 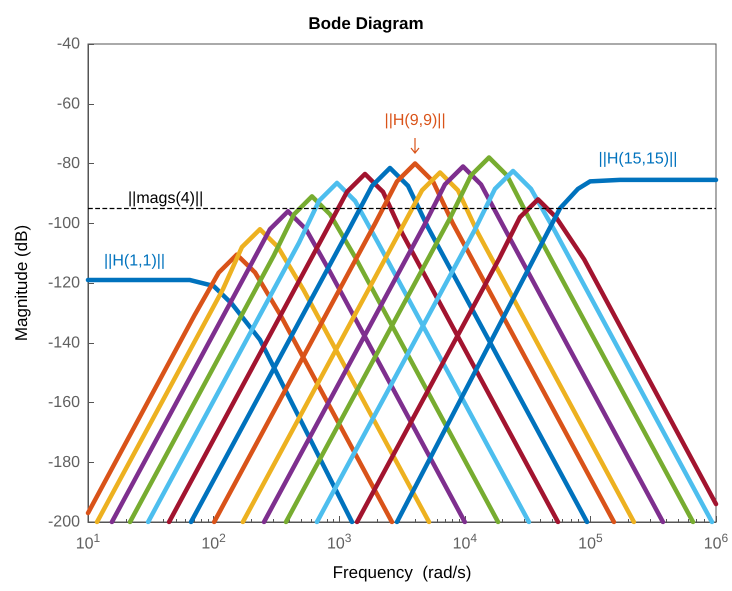 I want to click on ref-line-label: ||mags(4)||, so click(x=166, y=198).